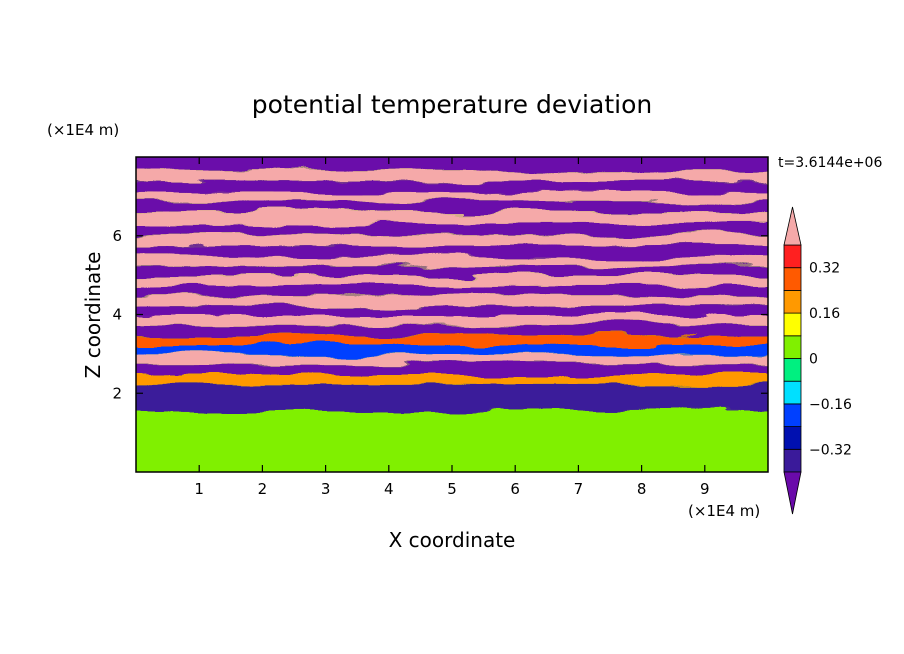  I want to click on y-tick-label: 6, so click(117, 236).